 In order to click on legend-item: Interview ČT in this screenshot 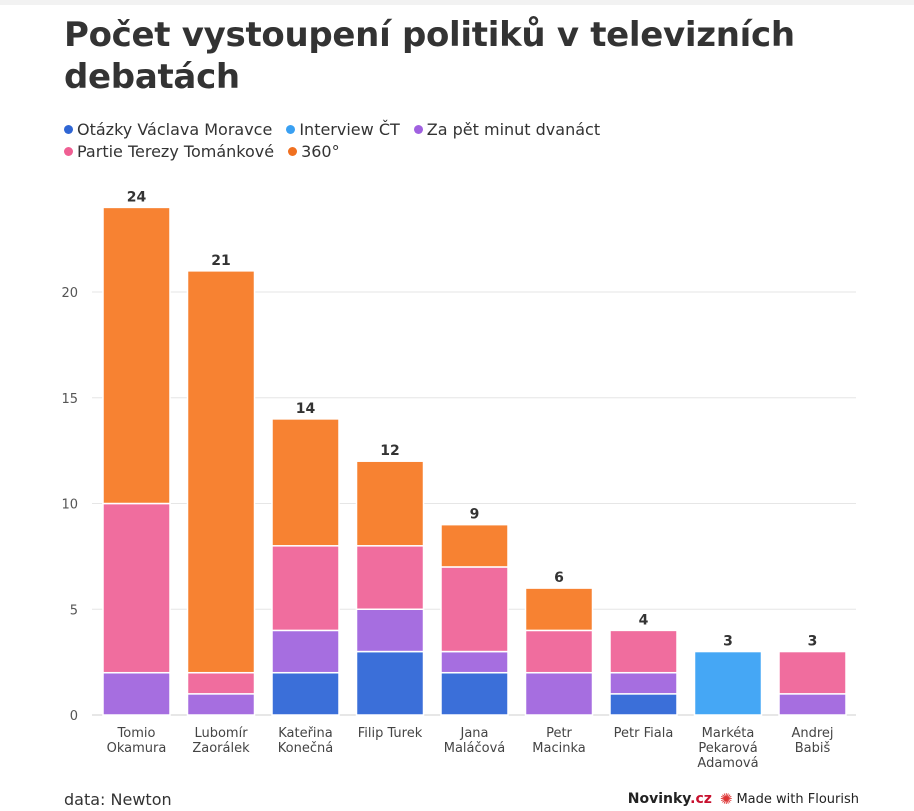, I will do `click(343, 129)`.